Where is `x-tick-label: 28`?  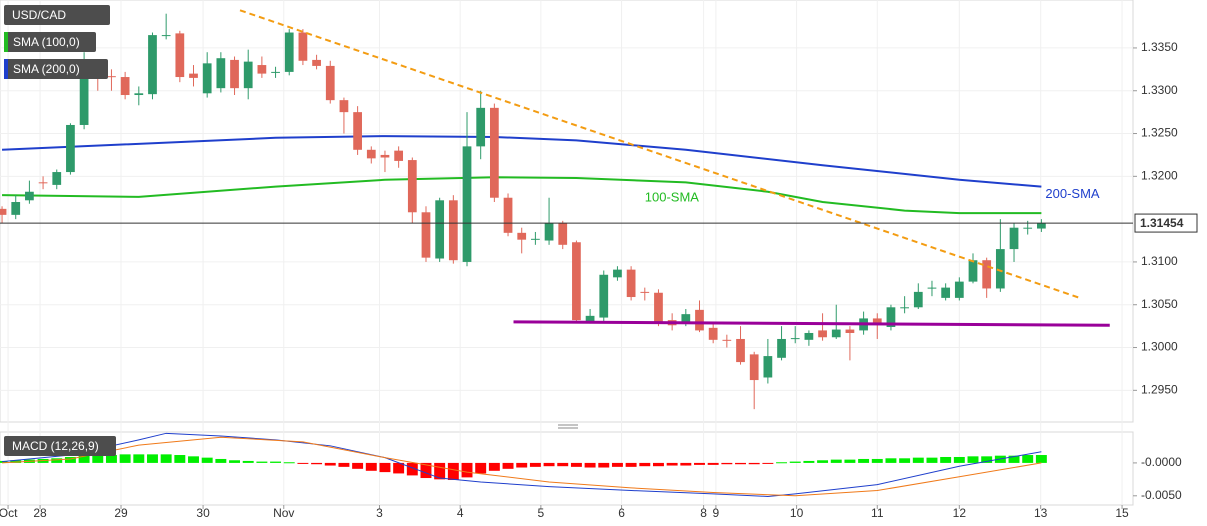
x-tick-label: 28 is located at coordinates (40, 513).